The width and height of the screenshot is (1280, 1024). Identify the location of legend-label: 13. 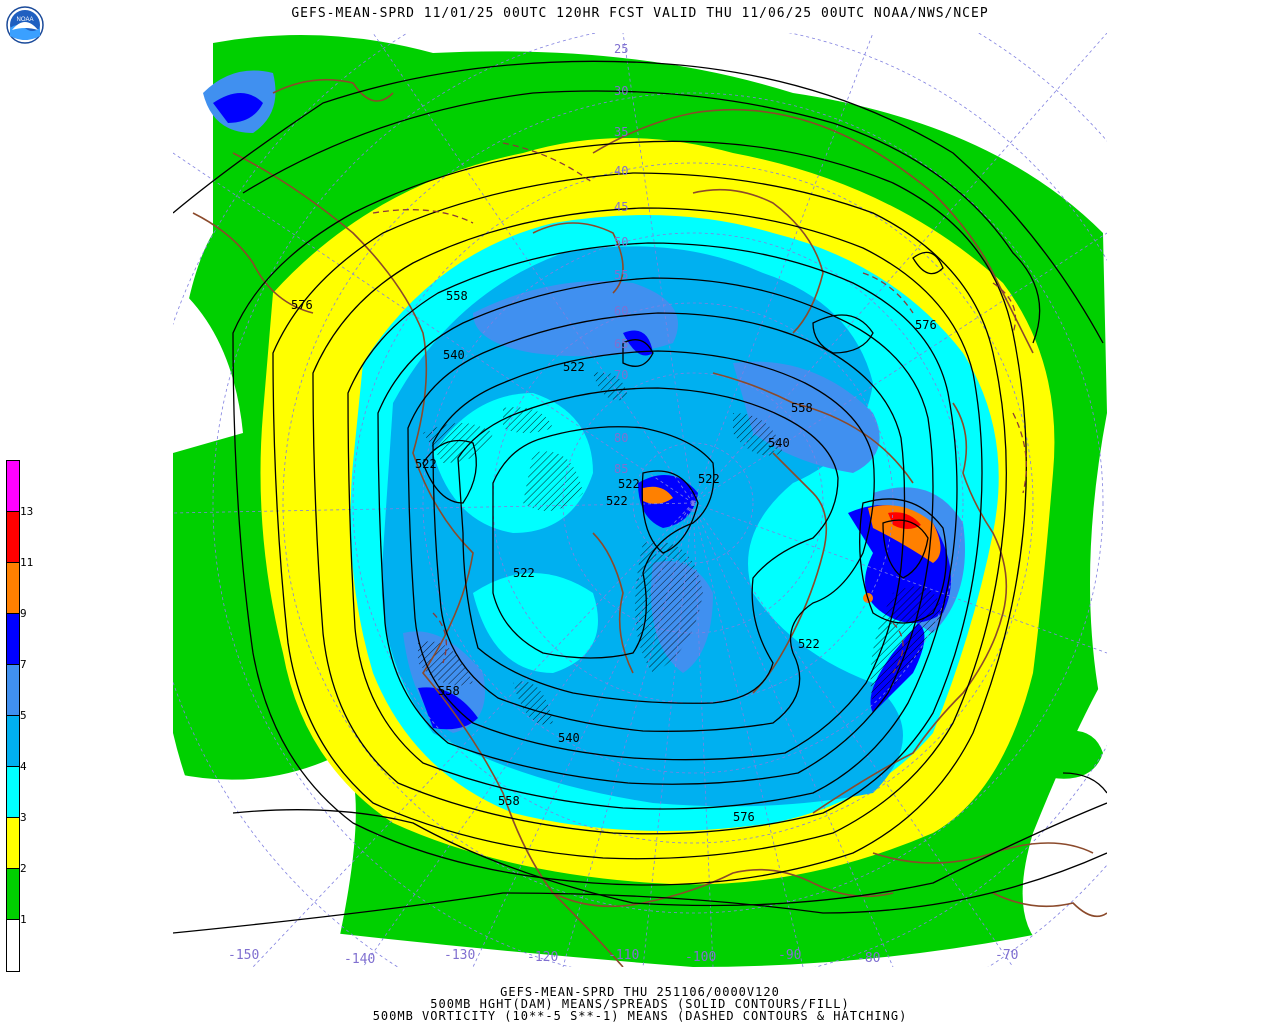
(27, 511).